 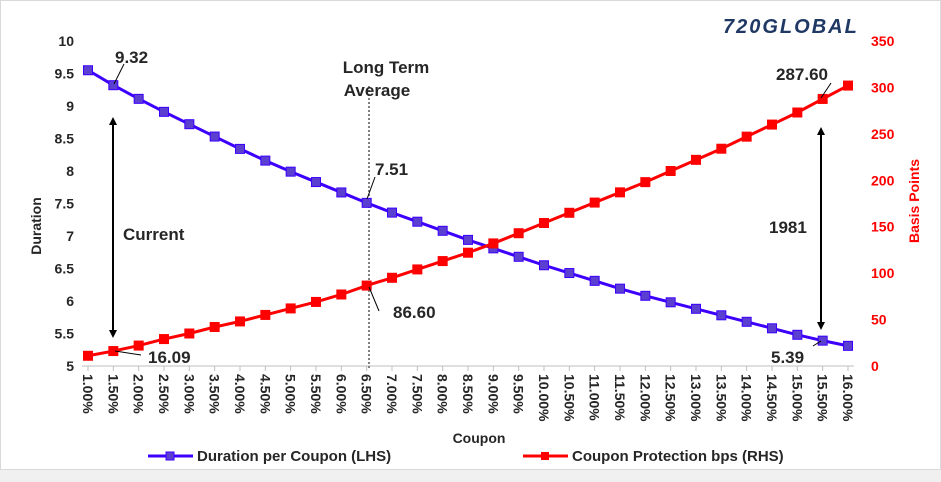 I want to click on logo-text: 720GLOBAL, so click(x=791, y=27).